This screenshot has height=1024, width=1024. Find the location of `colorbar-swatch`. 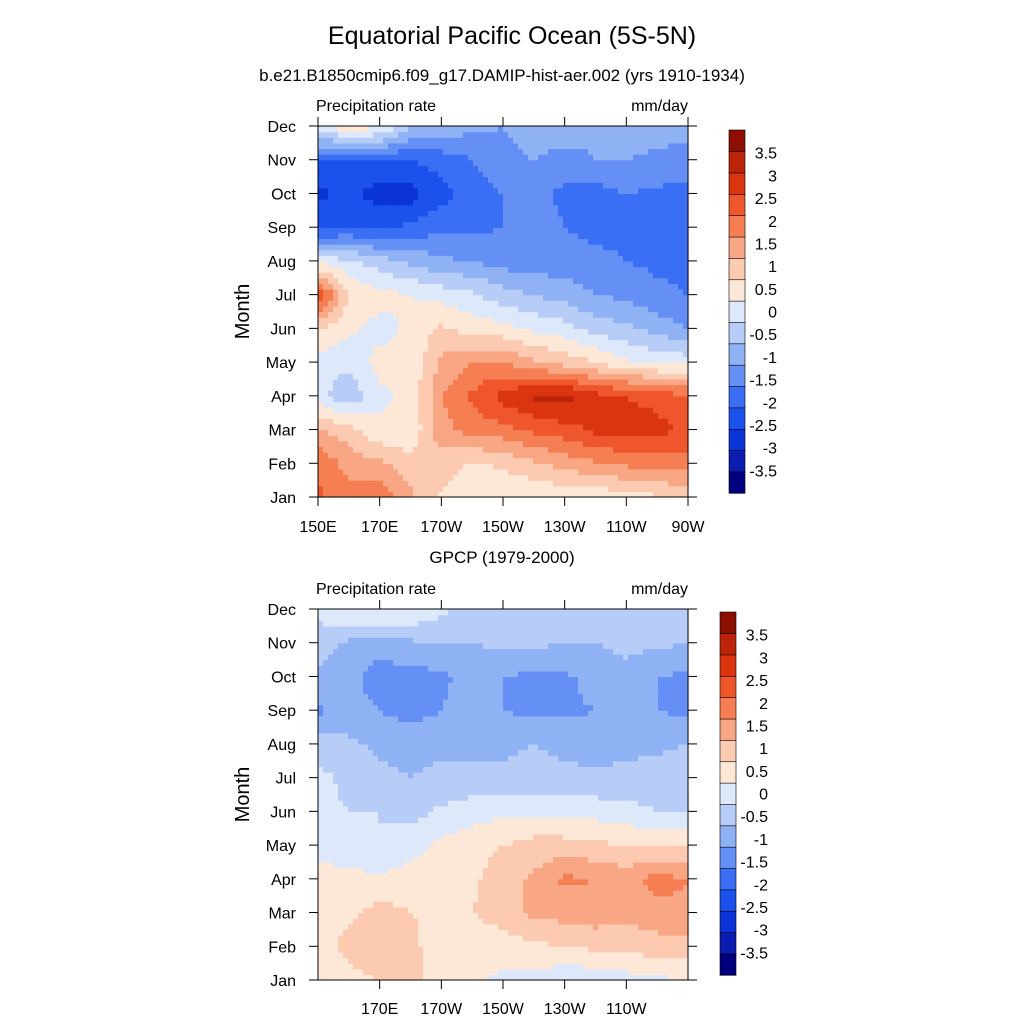

colorbar-swatch is located at coordinates (737, 140).